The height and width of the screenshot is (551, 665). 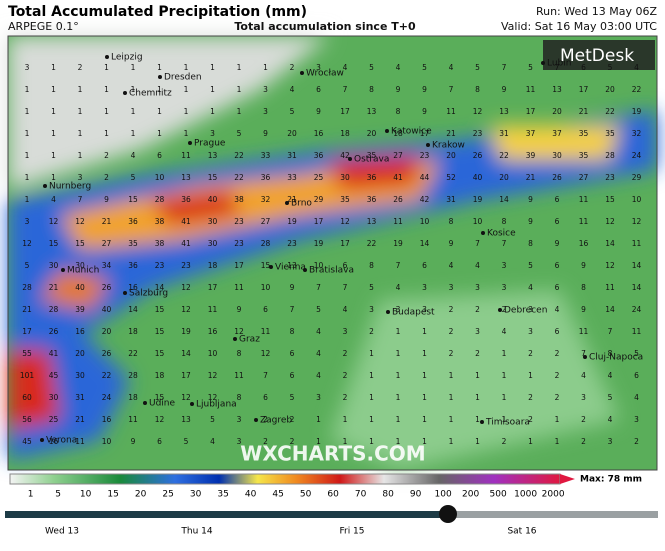 I want to click on grid-value: 29, so click(x=637, y=177).